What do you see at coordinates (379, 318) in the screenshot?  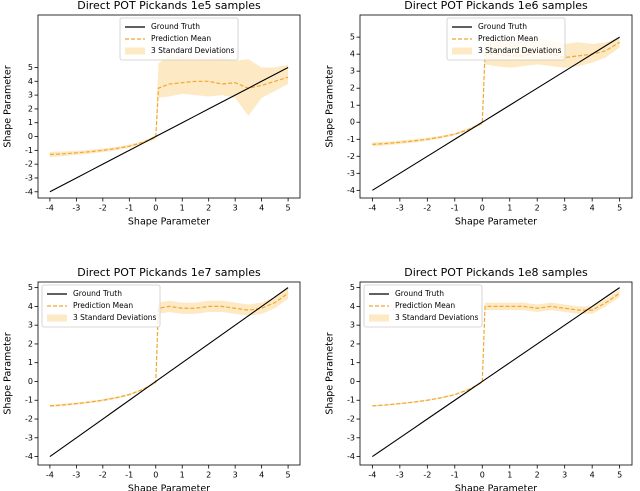 I see `legend-swatch` at bounding box center [379, 318].